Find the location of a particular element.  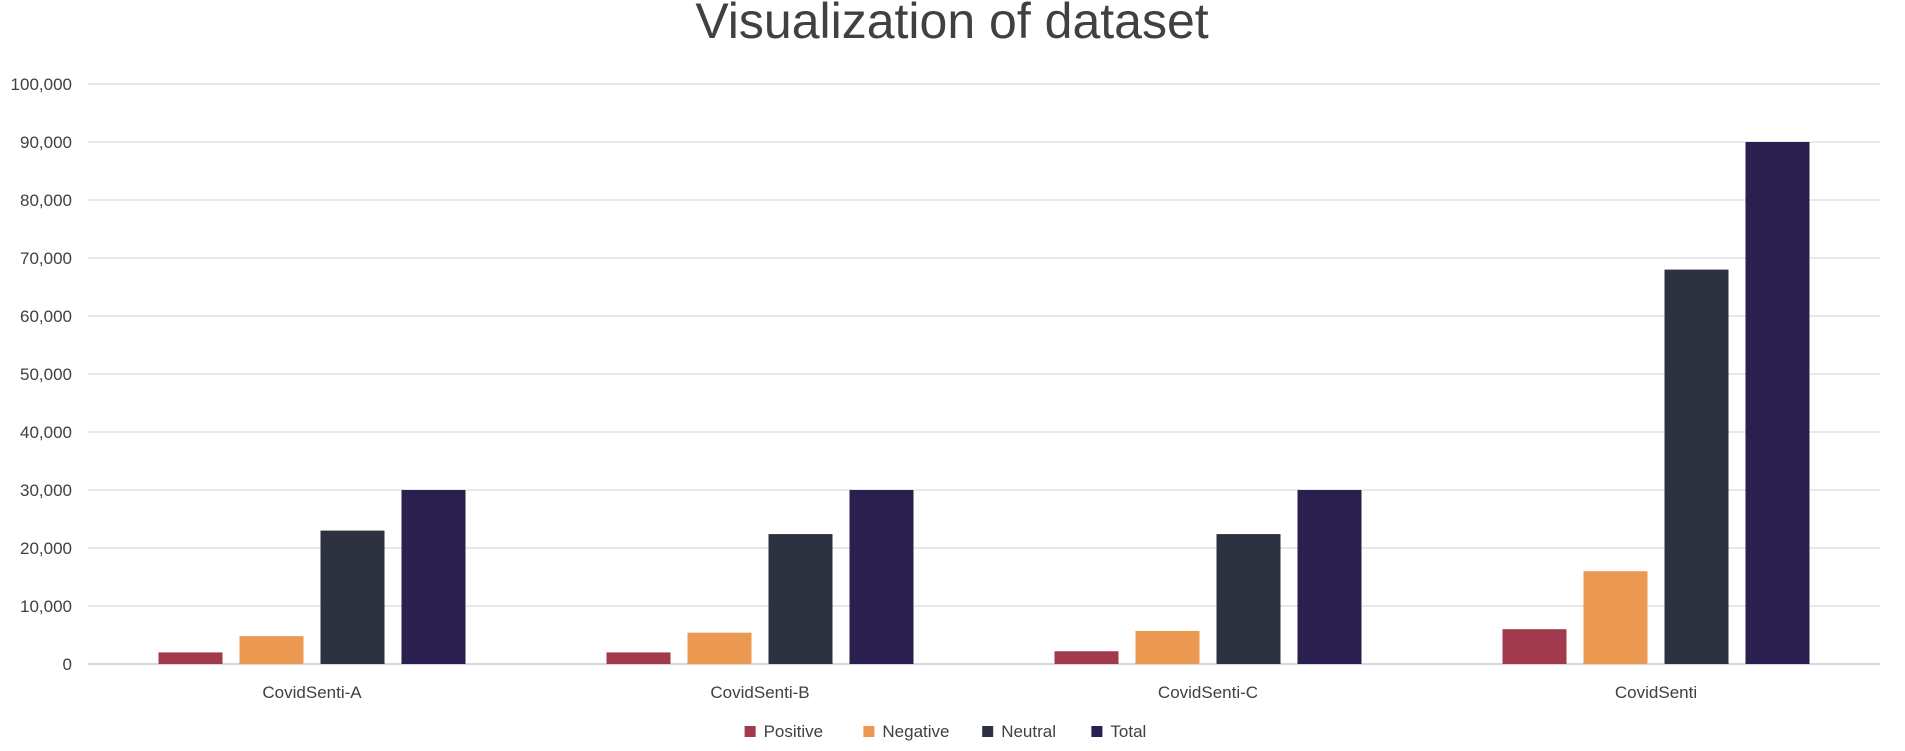

y-tick-label: 40,000 is located at coordinates (46, 432).